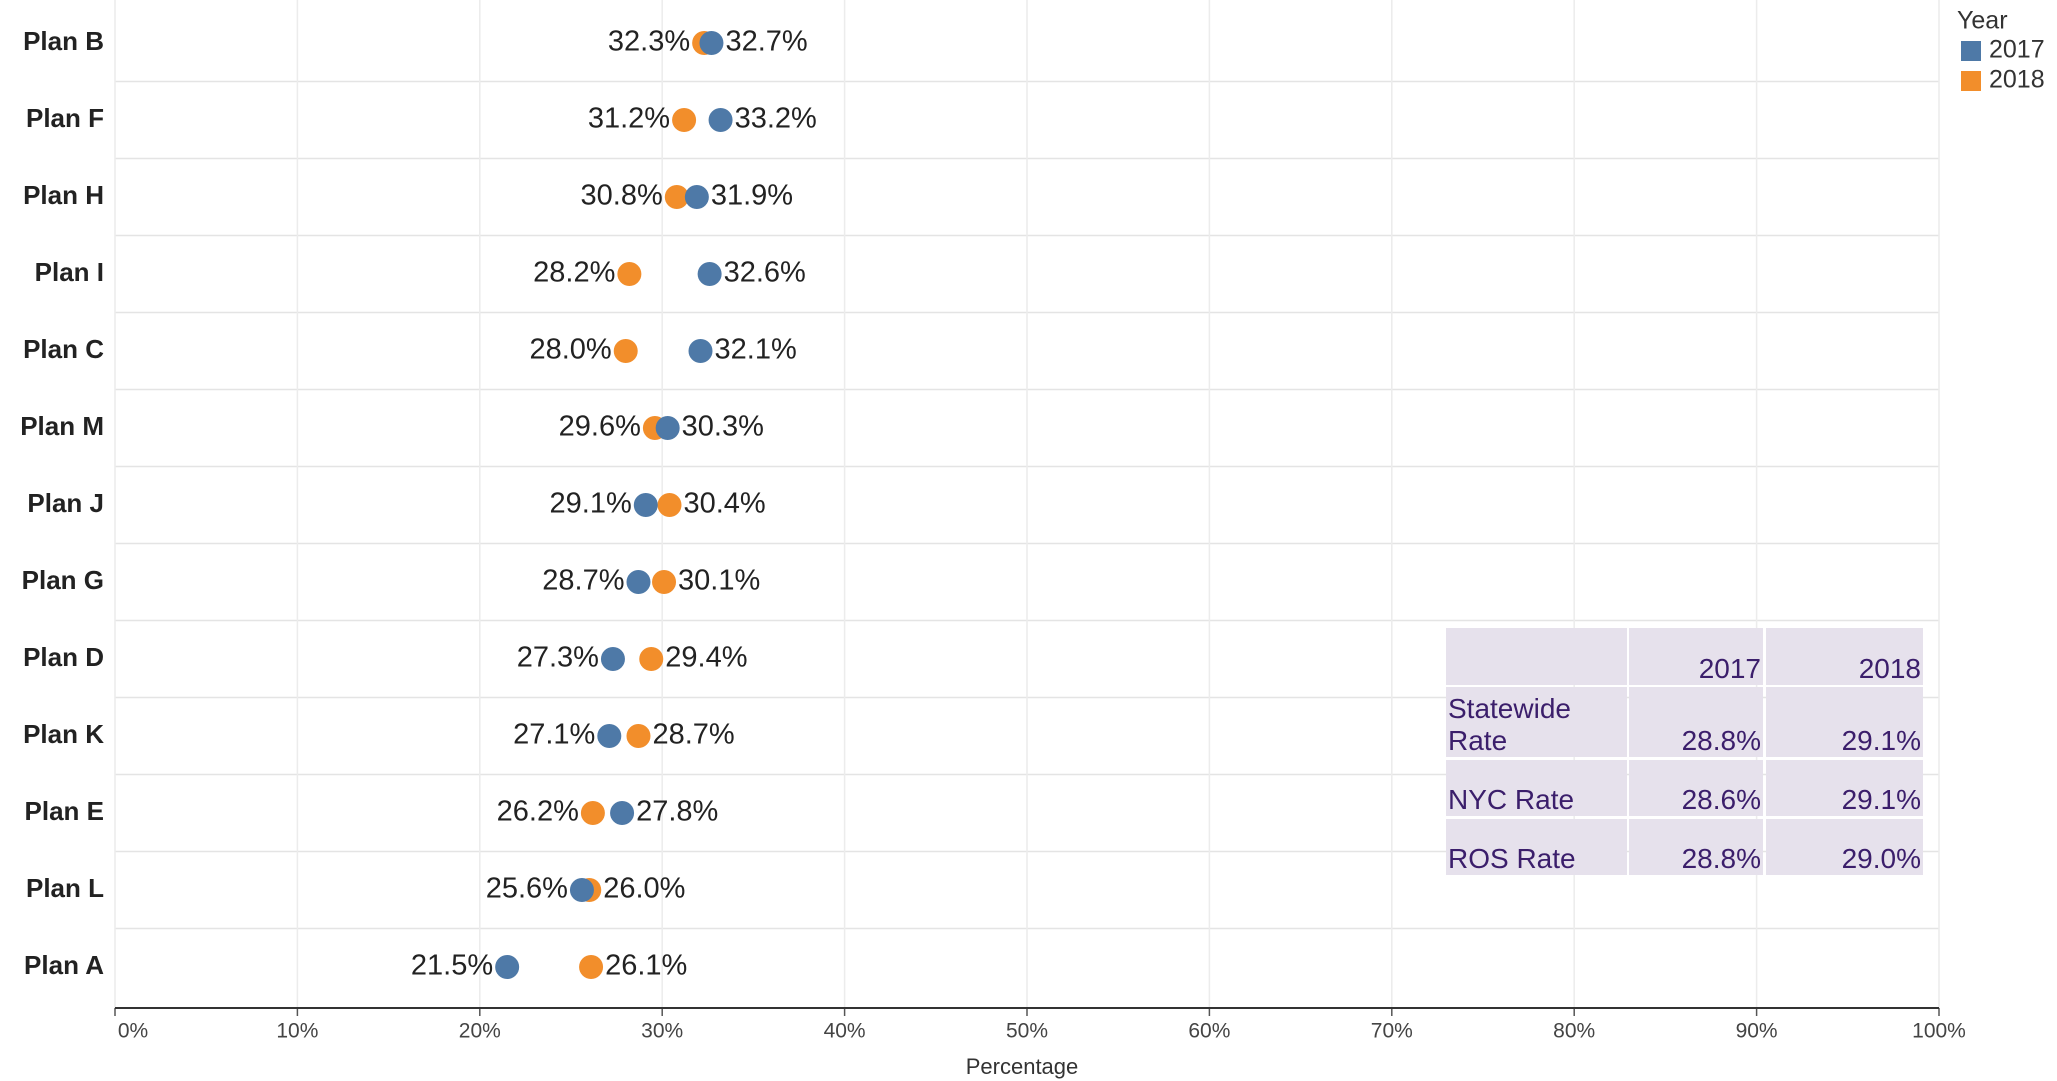 This screenshot has width=2057, height=1081. Describe the element at coordinates (558, 658) in the screenshot. I see `value-label: 27.3%` at that location.